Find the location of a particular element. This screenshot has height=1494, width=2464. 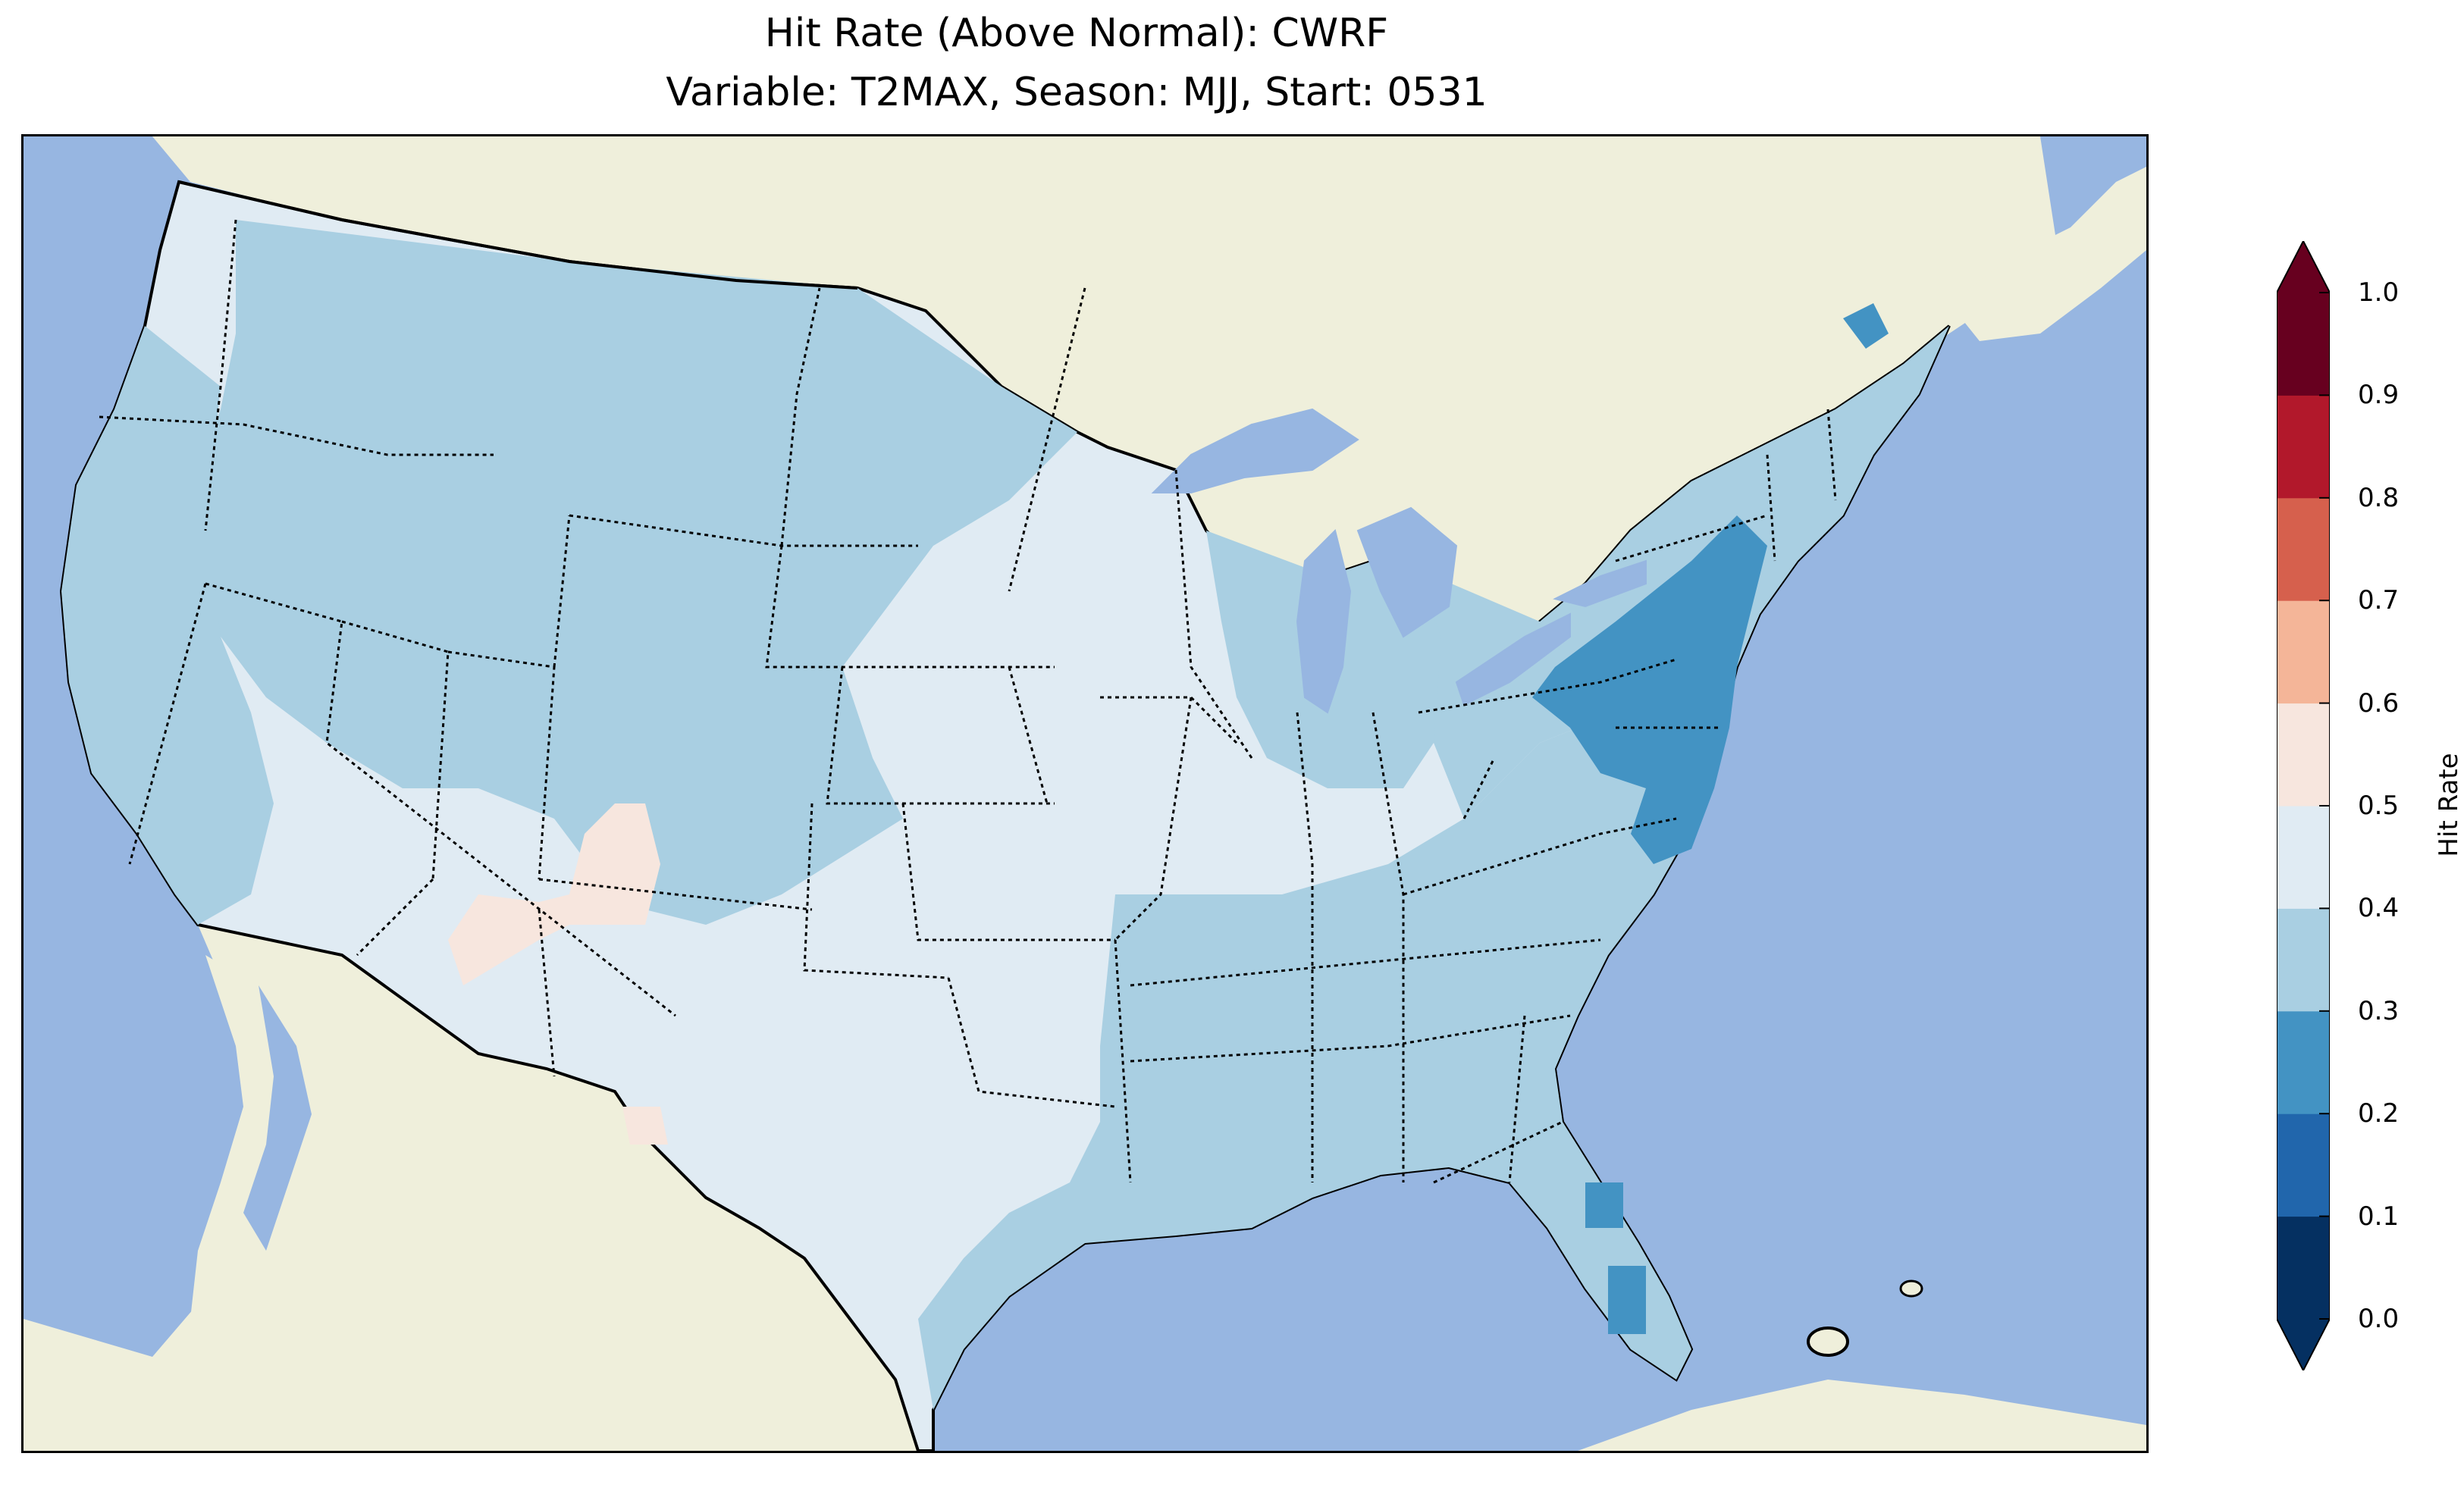

colorbar-tick-label: 0.5 is located at coordinates (2379, 806).